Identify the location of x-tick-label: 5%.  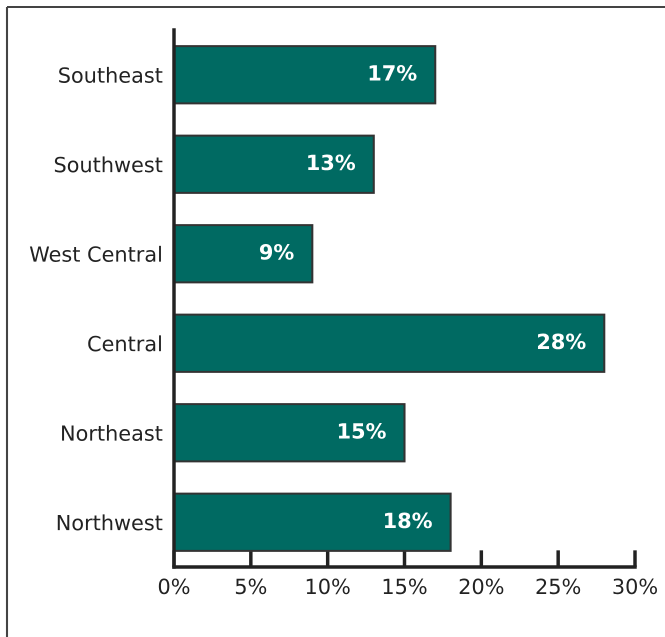
(251, 586).